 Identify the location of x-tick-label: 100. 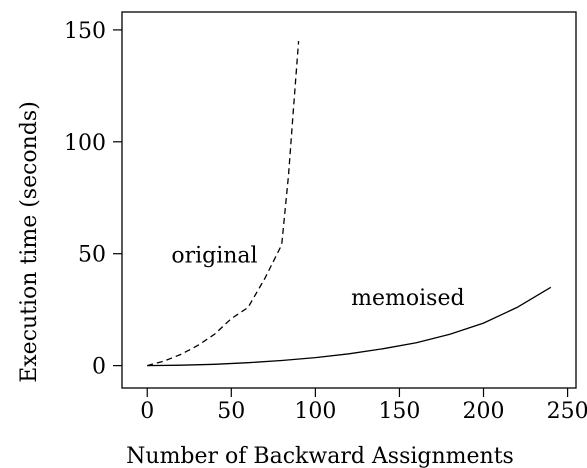
(315, 411).